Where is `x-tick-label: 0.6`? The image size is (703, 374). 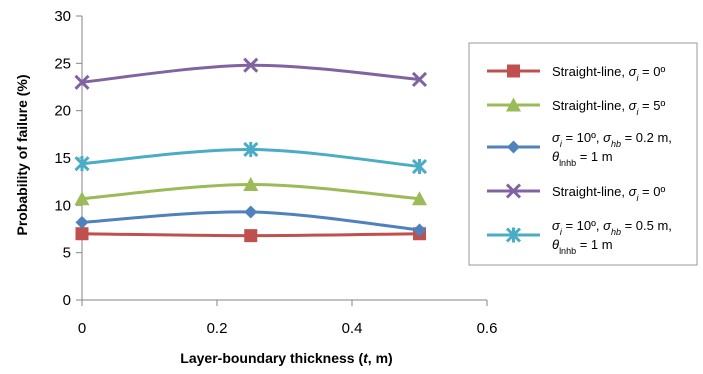
x-tick-label: 0.6 is located at coordinates (487, 328).